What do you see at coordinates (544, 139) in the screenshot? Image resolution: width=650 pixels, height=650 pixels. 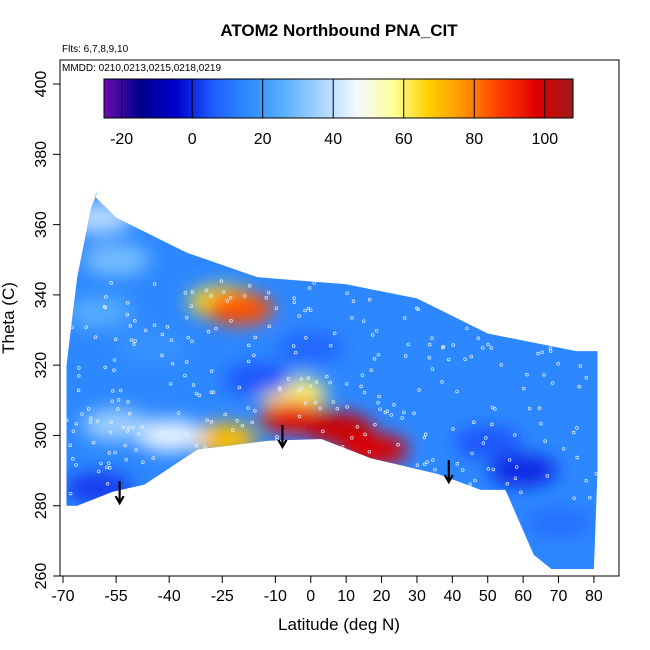 I see `colorbar-tick-label: 100` at bounding box center [544, 139].